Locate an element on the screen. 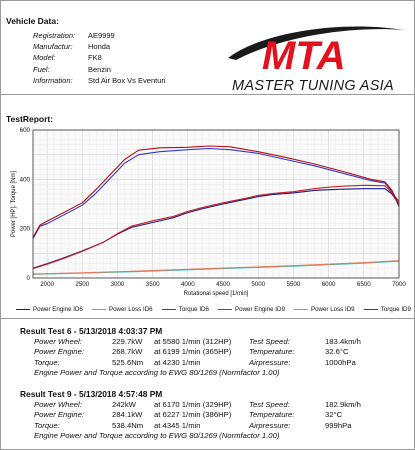 The height and width of the screenshot is (450, 415). testreport-title: TestReport: is located at coordinates (30, 119).